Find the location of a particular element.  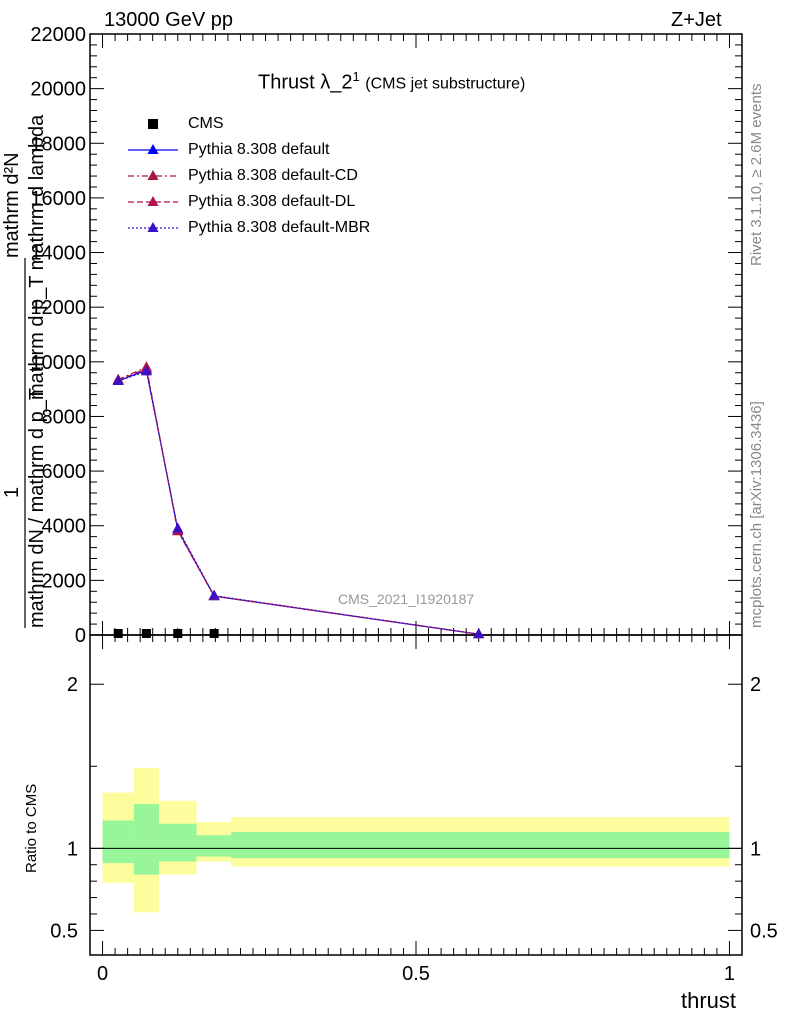

x-tick-label: 0 is located at coordinates (102, 974).